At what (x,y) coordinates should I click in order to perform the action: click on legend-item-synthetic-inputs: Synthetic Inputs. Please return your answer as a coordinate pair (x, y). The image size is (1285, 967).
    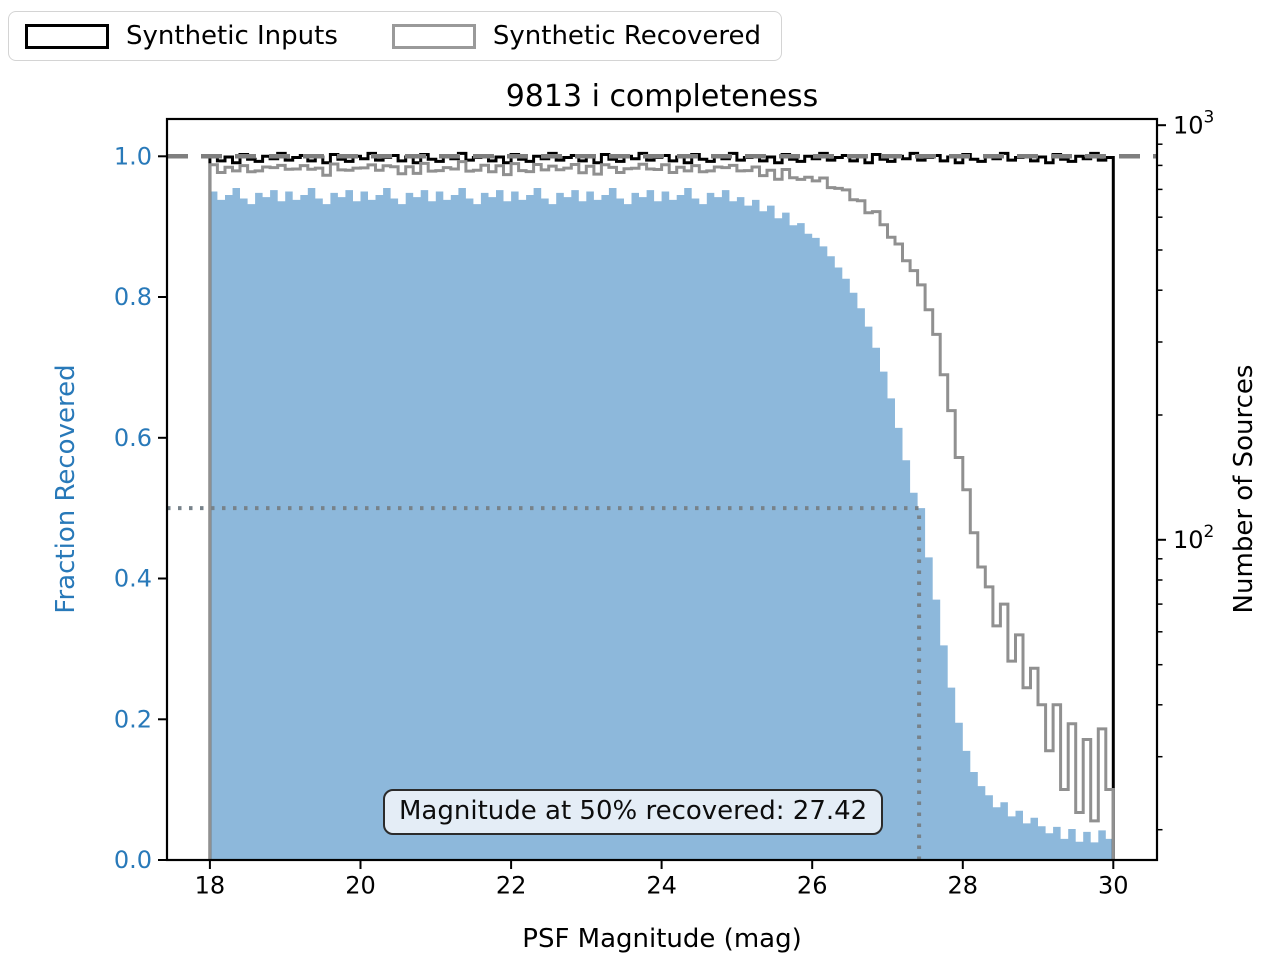
    Looking at the image, I should click on (181, 36).